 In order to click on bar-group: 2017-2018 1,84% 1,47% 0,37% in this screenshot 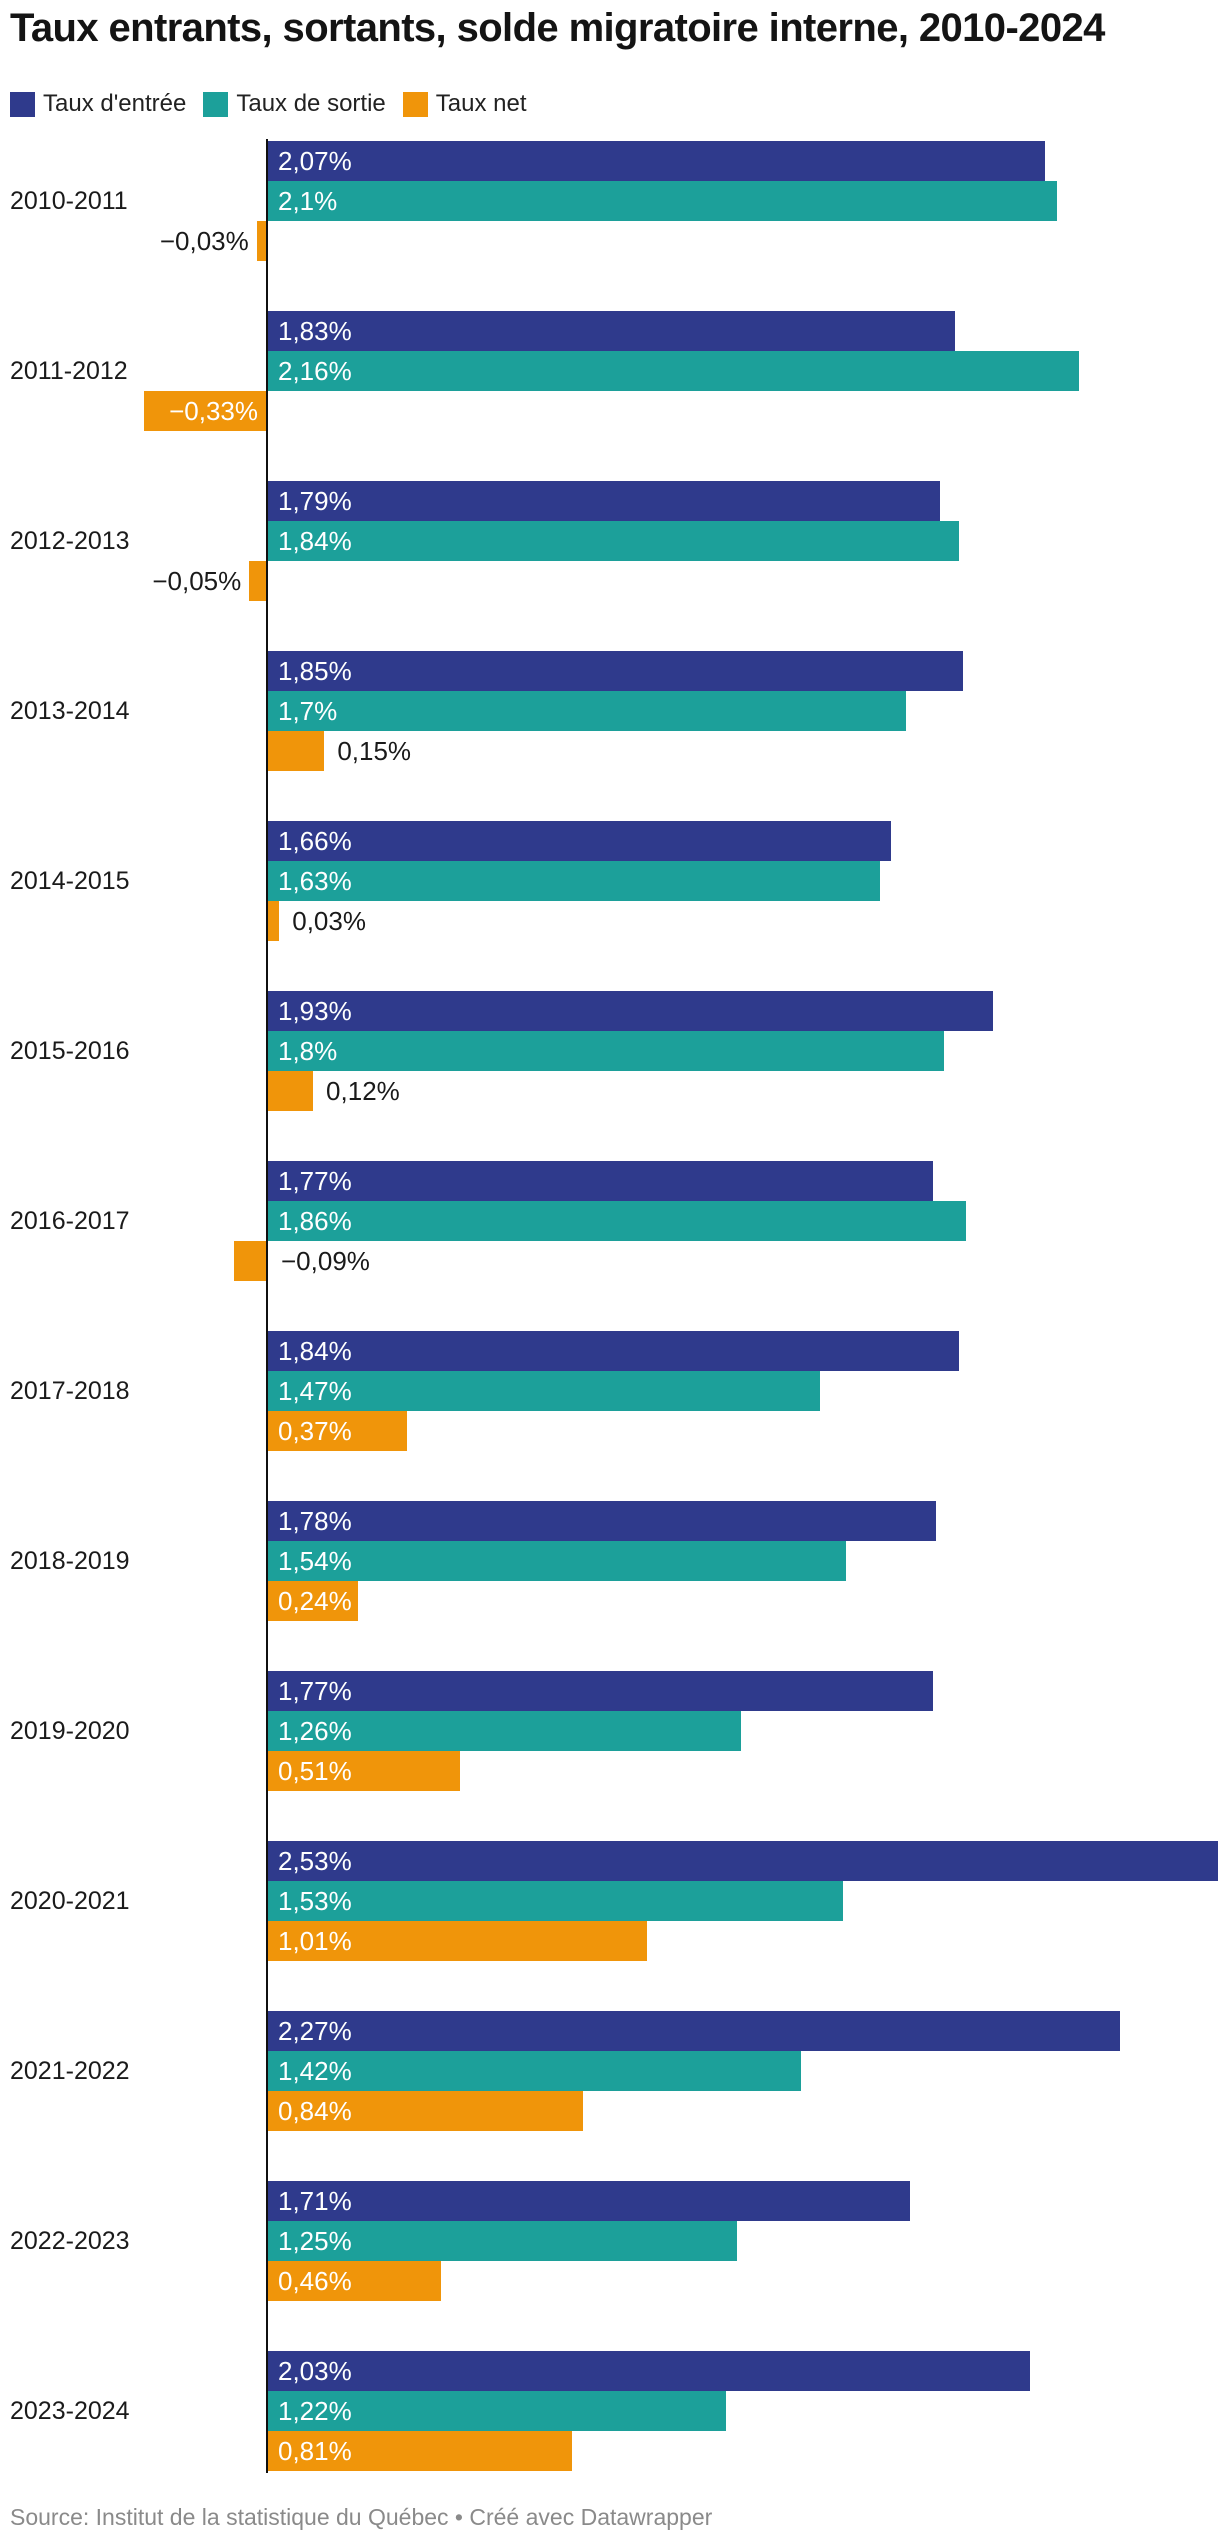, I will do `click(610, 1391)`.